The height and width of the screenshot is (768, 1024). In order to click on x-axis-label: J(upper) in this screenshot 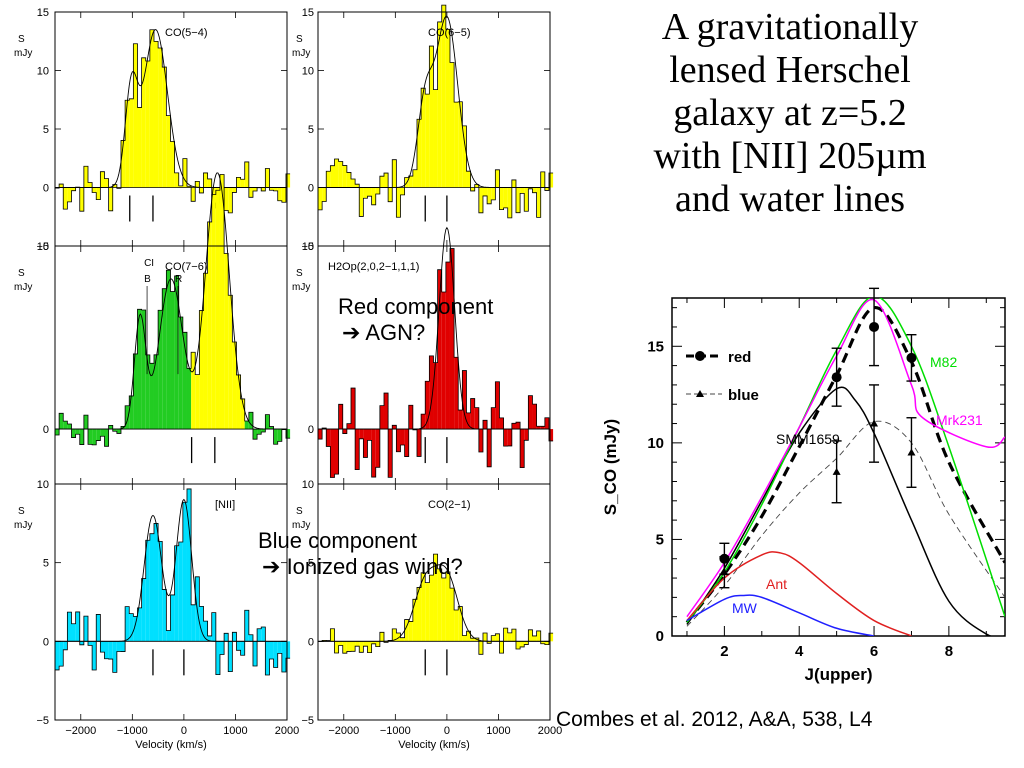, I will do `click(839, 674)`.